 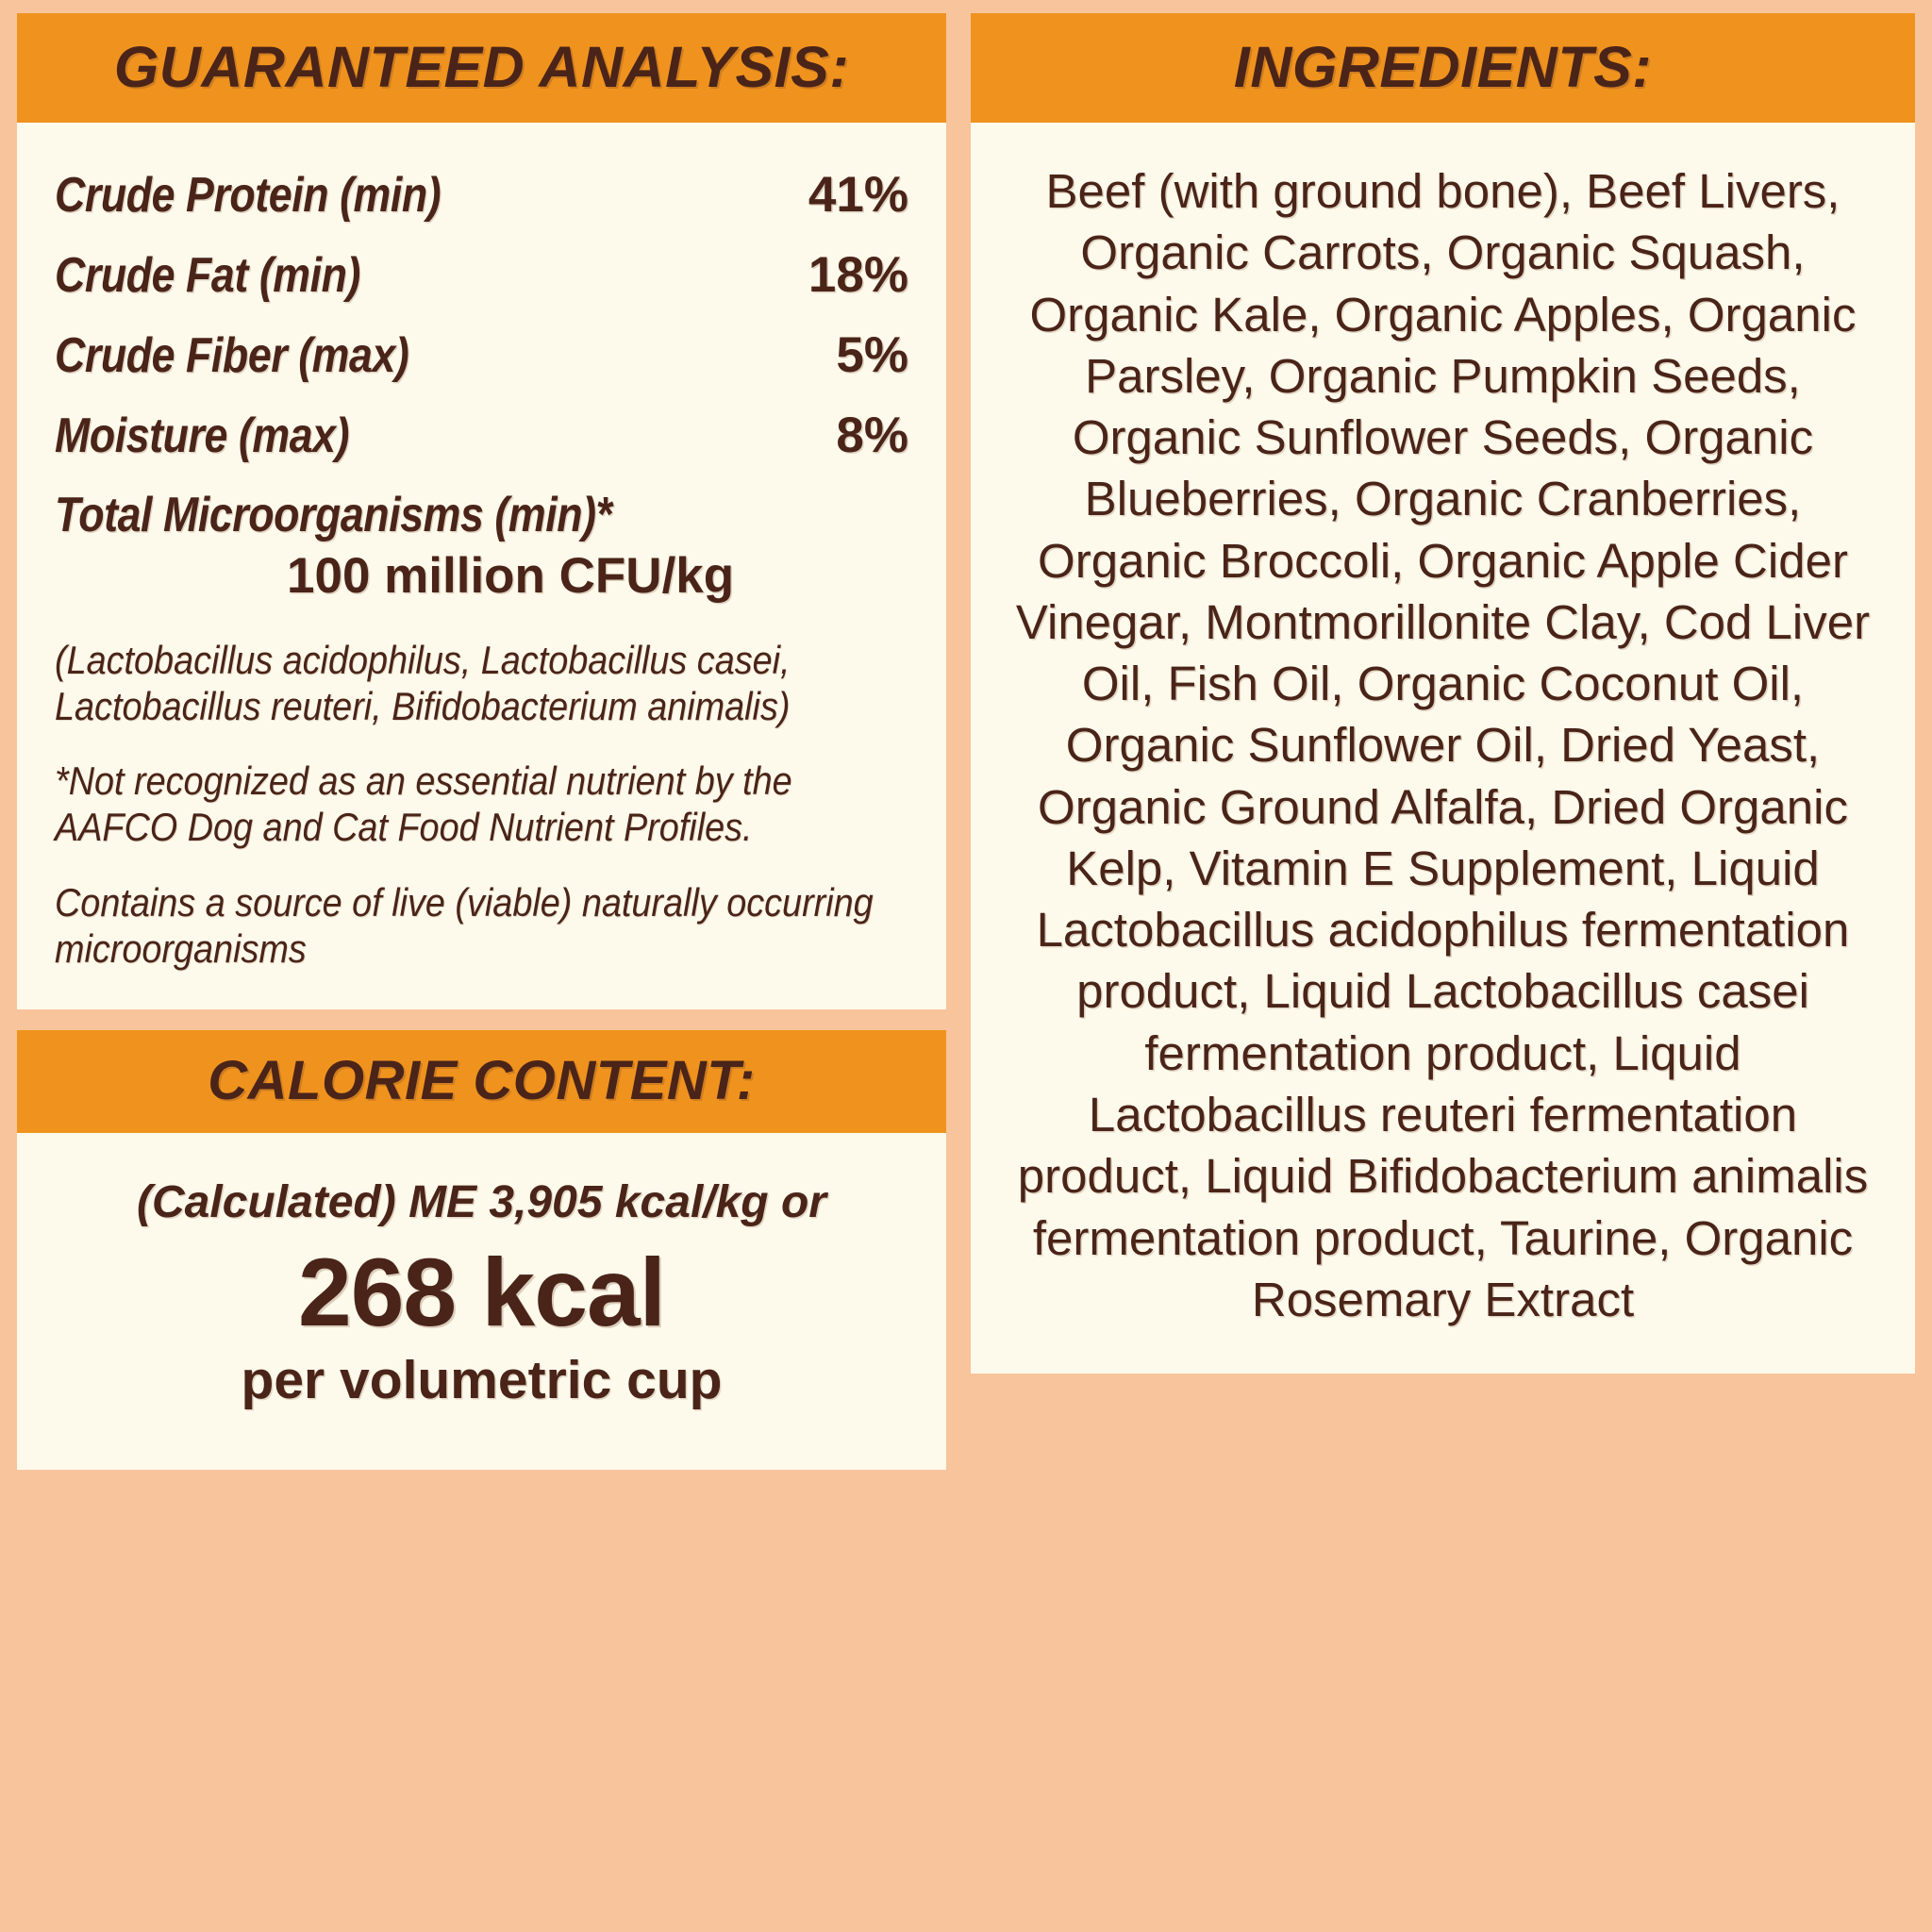 What do you see at coordinates (872, 355) in the screenshot?
I see `analysis-value: 5%` at bounding box center [872, 355].